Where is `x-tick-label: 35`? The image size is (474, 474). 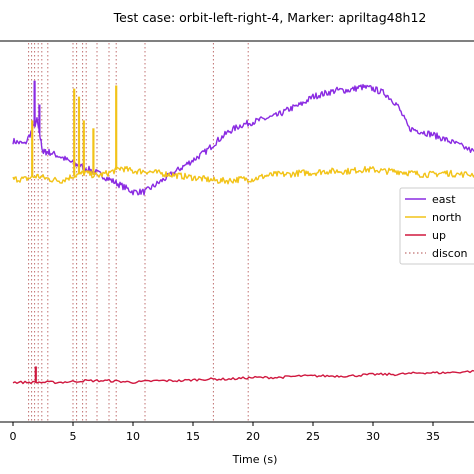 x-tick-label: 35 is located at coordinates (433, 436).